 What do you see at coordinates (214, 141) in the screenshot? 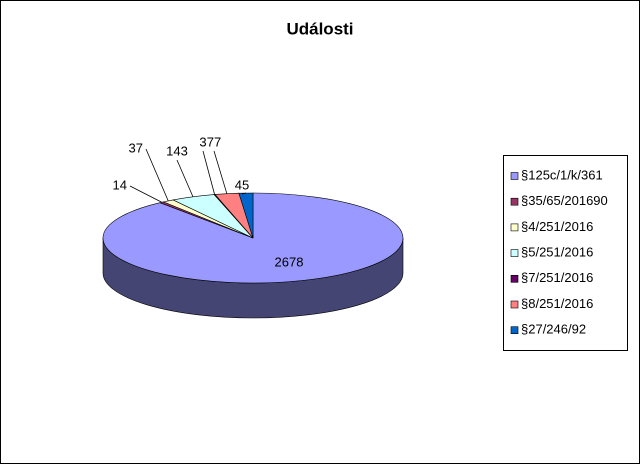
I see `data-label: 77` at bounding box center [214, 141].